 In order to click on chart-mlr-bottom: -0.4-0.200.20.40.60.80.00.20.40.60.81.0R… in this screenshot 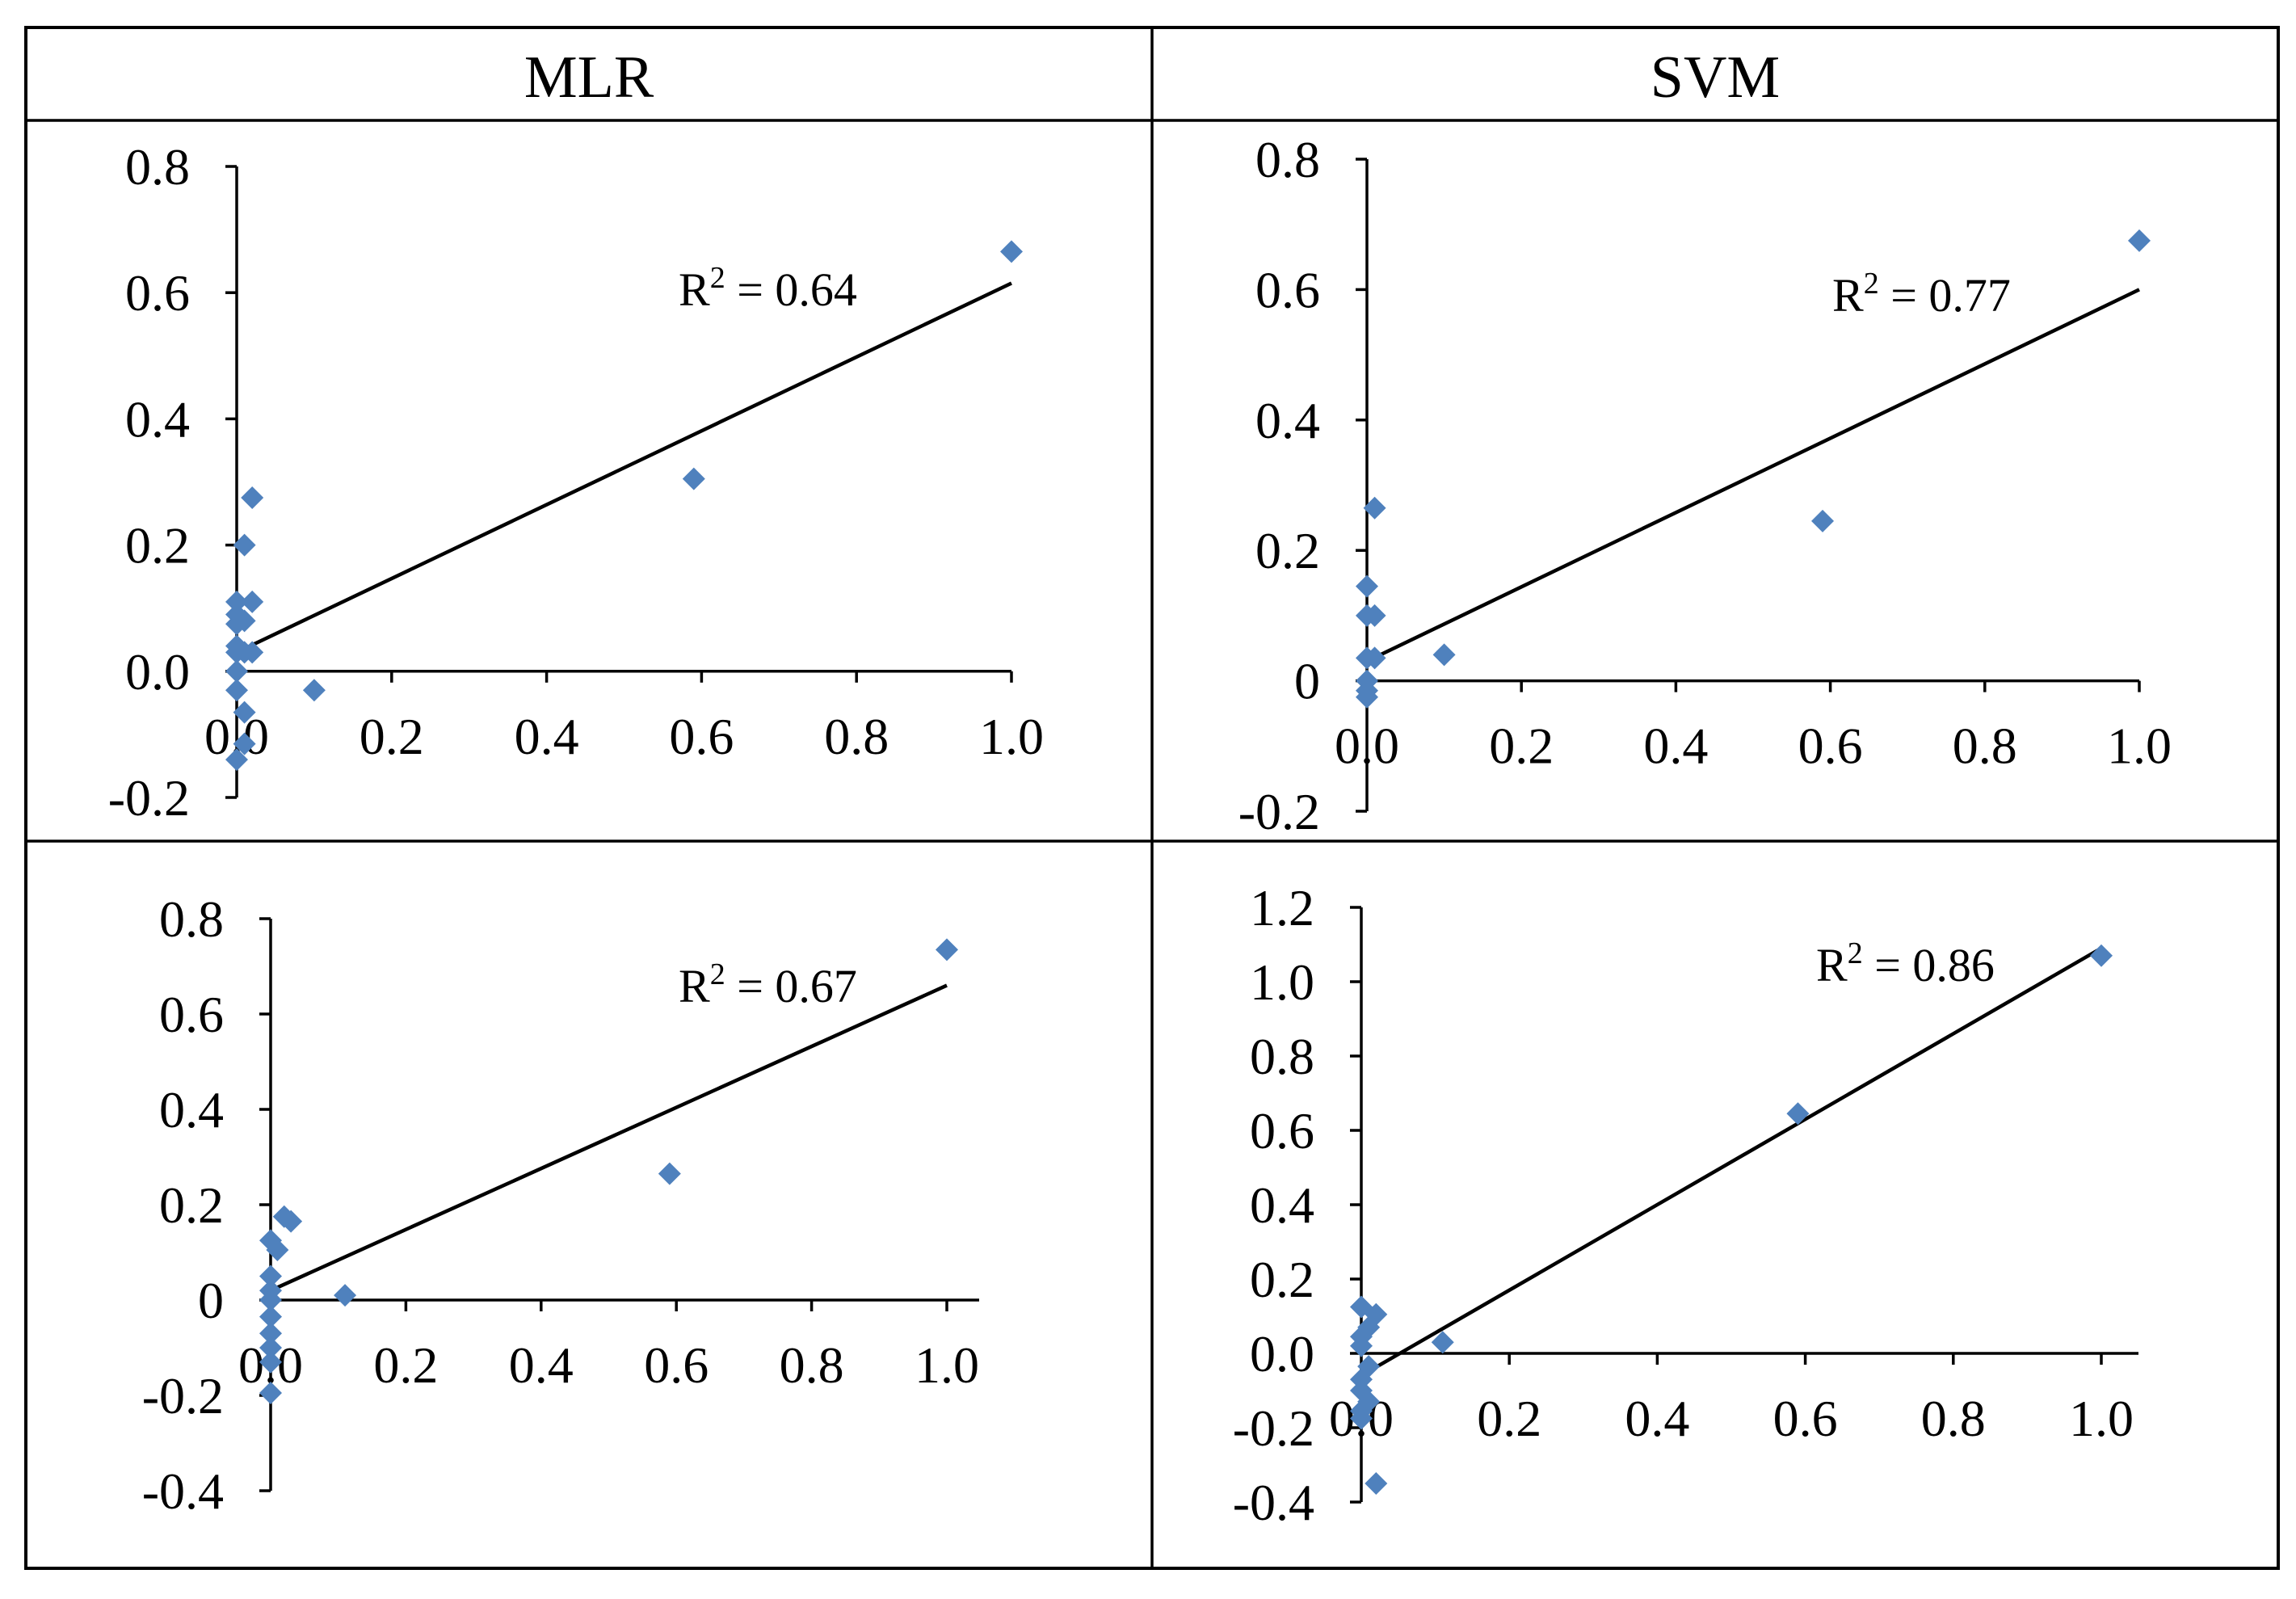, I will do `click(560, 1205)`.